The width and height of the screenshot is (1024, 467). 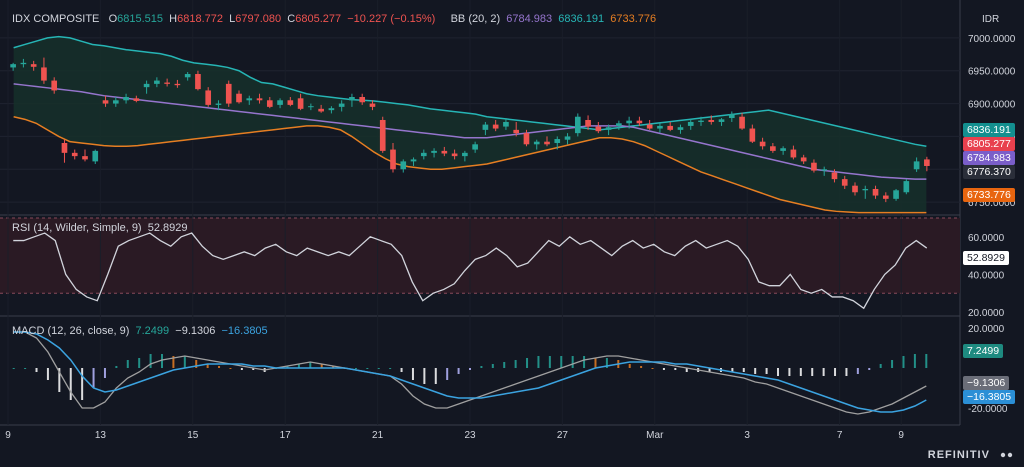 What do you see at coordinates (989, 397) in the screenshot?
I see `macd-signal-label: −16.3805` at bounding box center [989, 397].